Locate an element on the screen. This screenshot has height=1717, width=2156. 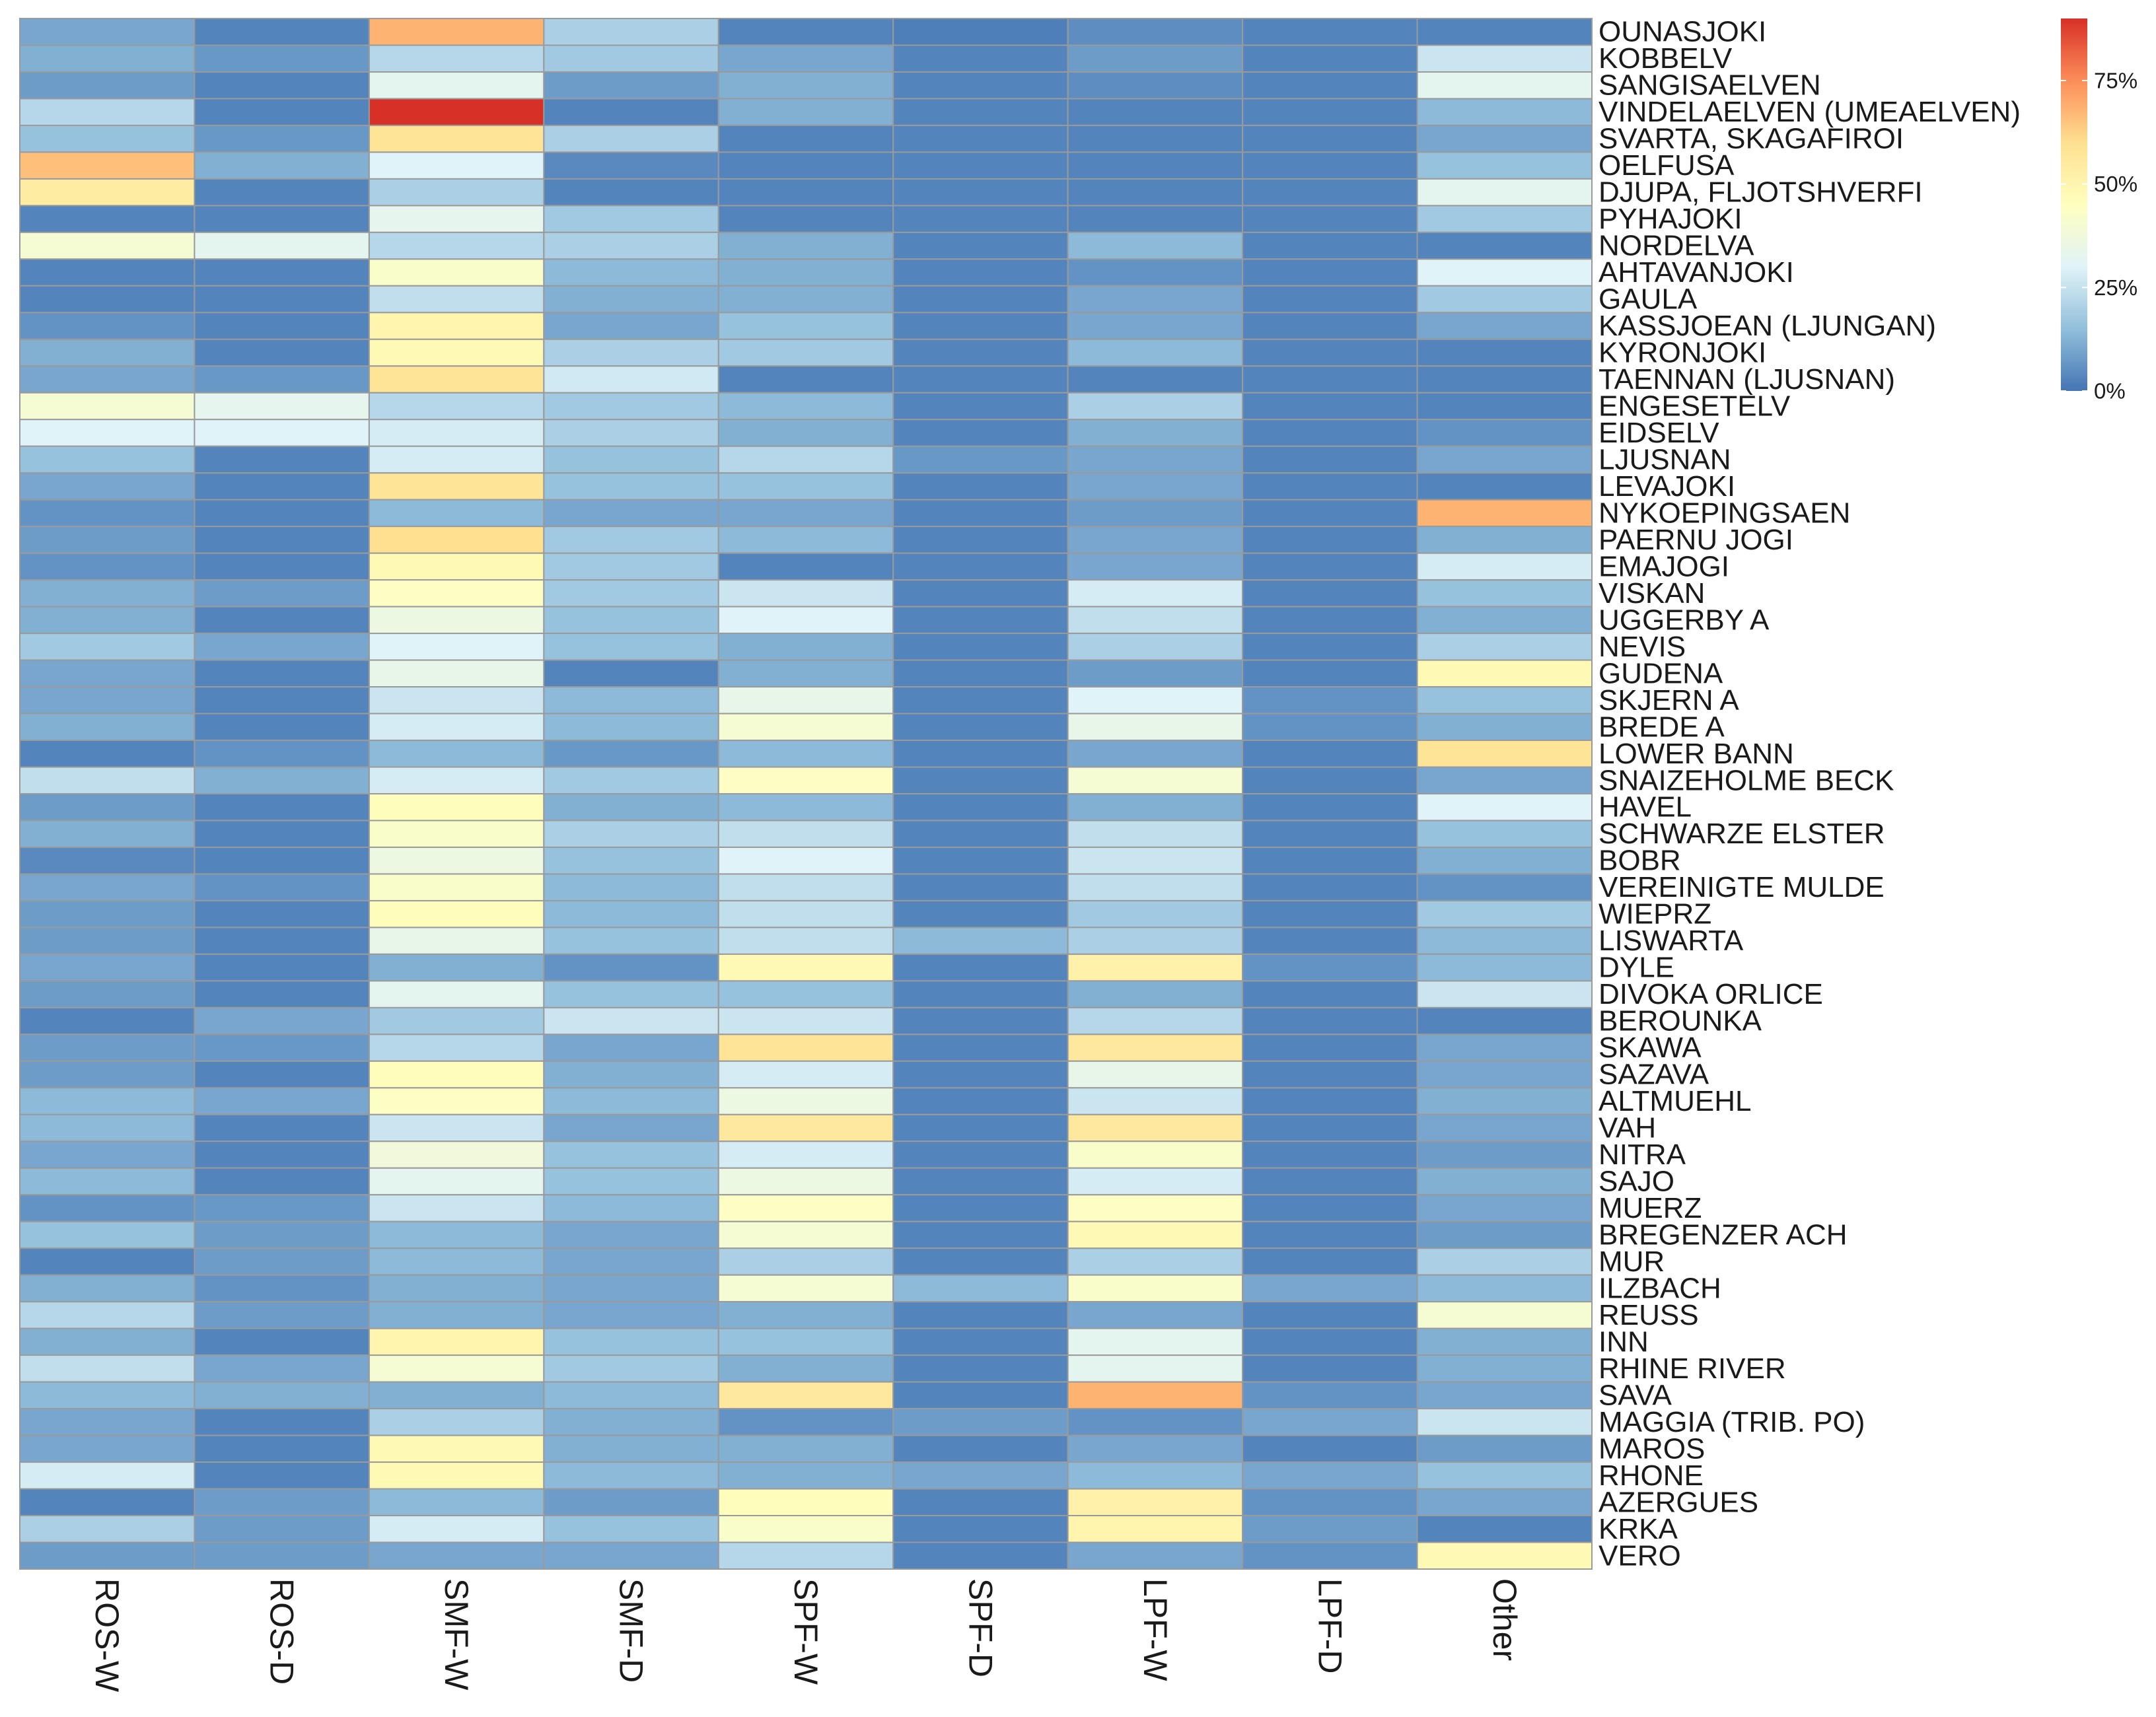
row-label: SAZAVA is located at coordinates (1654, 1075).